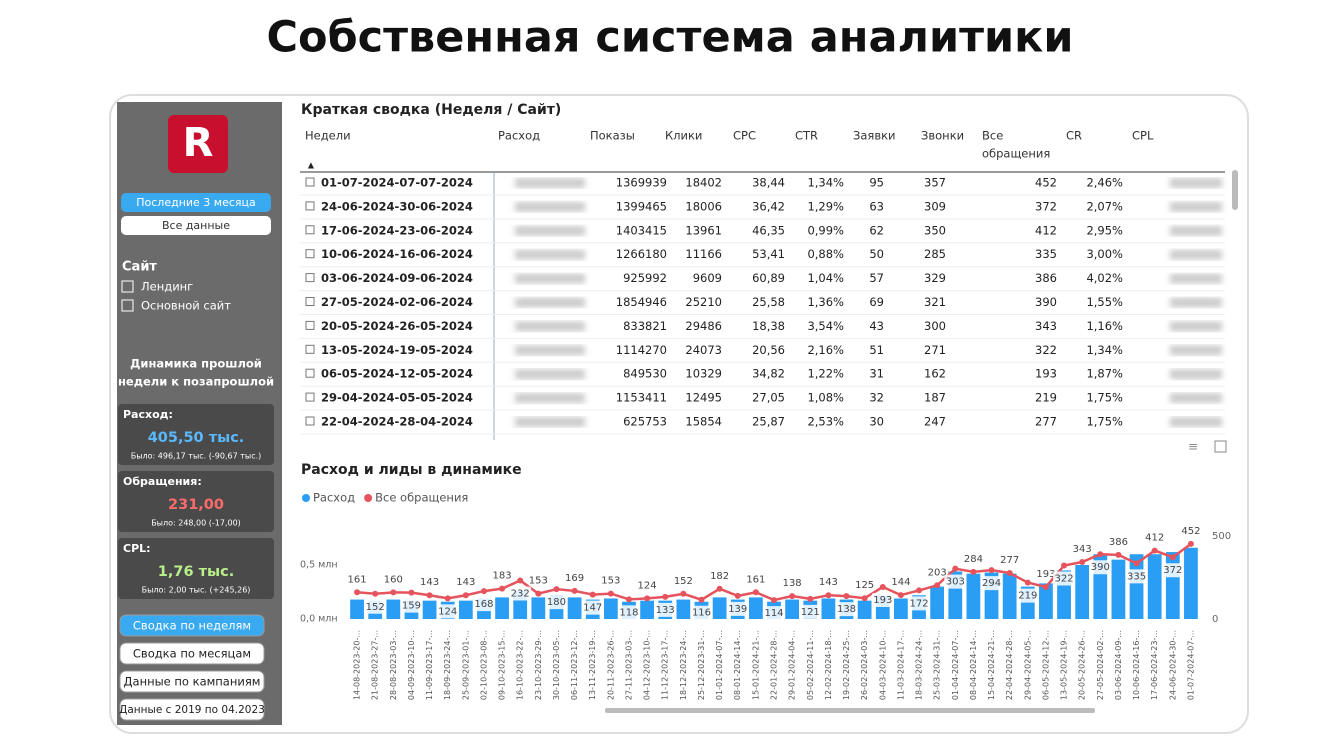  I want to click on week-cell: 24-06-2024-30-06-2024, so click(397, 206).